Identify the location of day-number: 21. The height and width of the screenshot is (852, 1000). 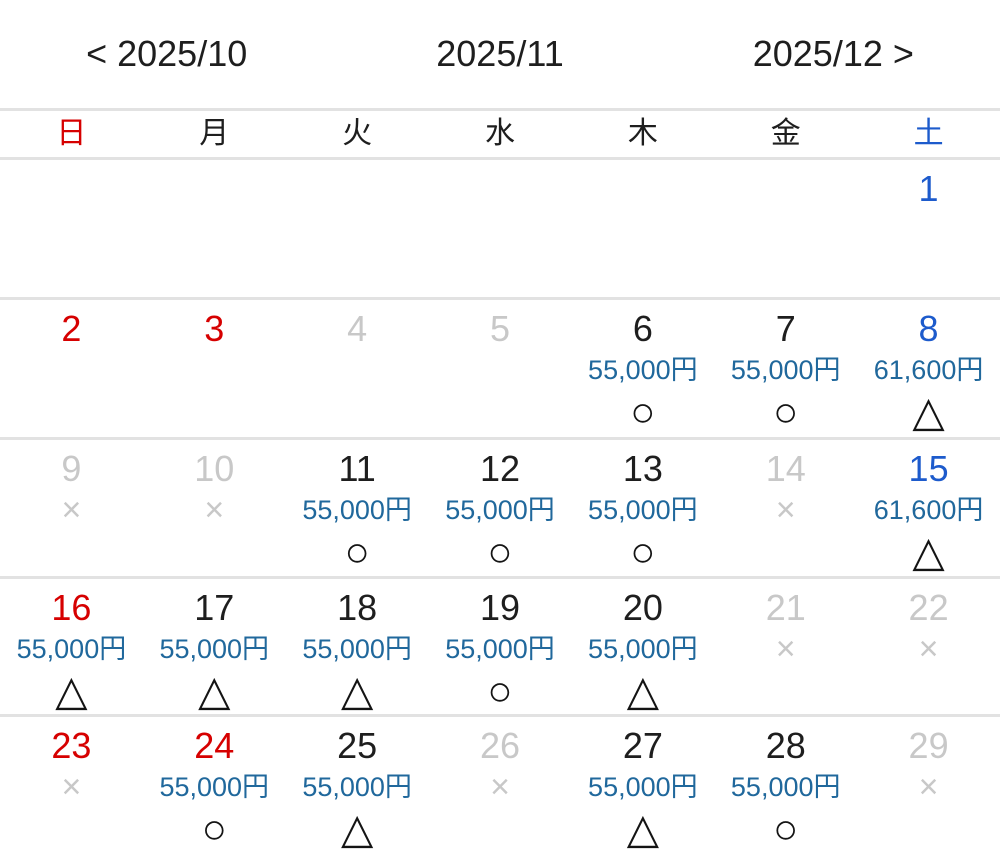
(785, 607).